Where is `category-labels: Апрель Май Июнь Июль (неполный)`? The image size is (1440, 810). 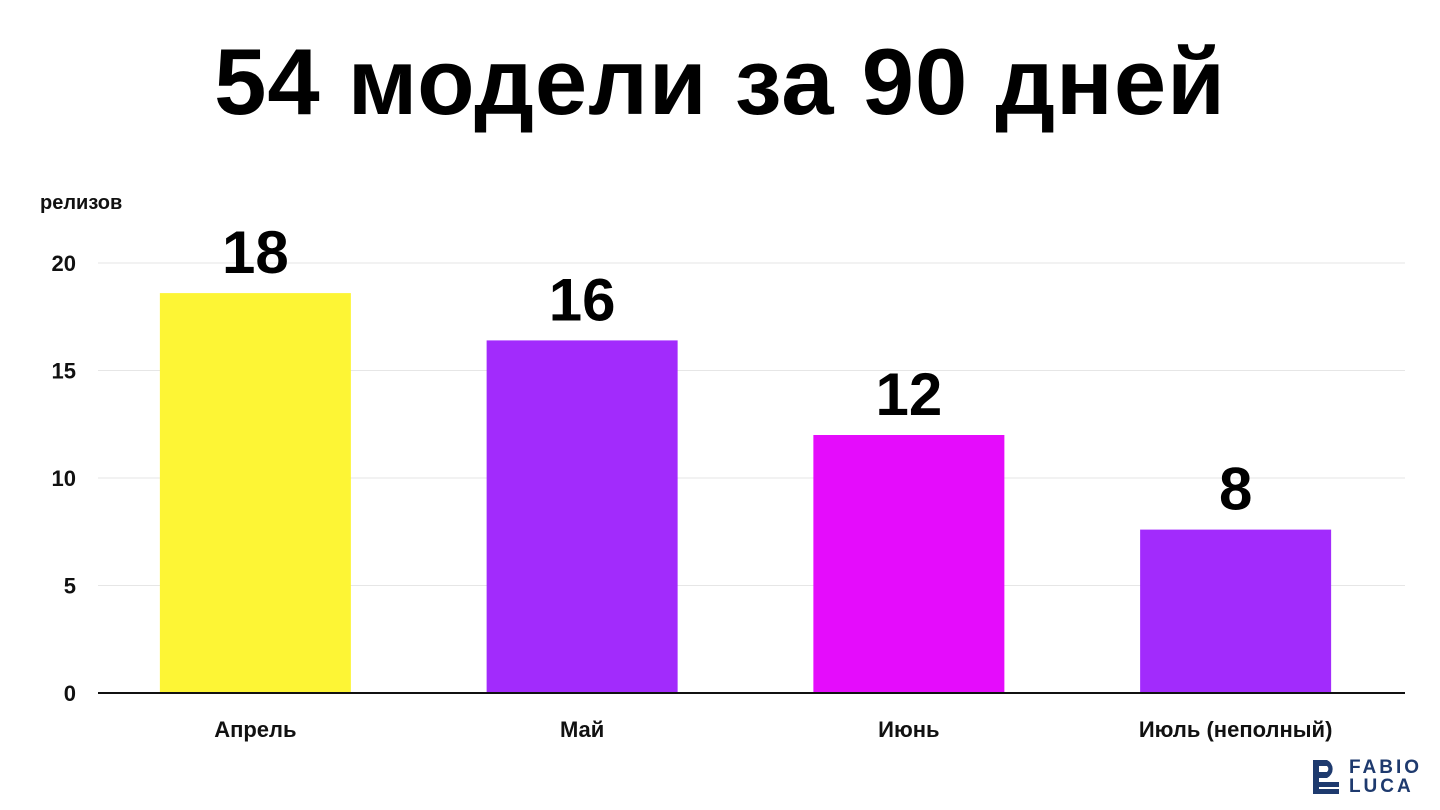
category-labels: Апрель Май Июнь Июль (неполный) is located at coordinates (773, 729).